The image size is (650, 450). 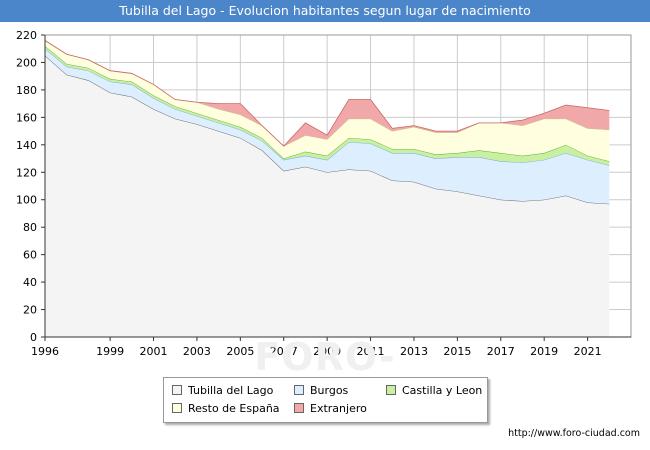 What do you see at coordinates (574, 433) in the screenshot?
I see `footer-url: http://www.foro-ciudad.com` at bounding box center [574, 433].